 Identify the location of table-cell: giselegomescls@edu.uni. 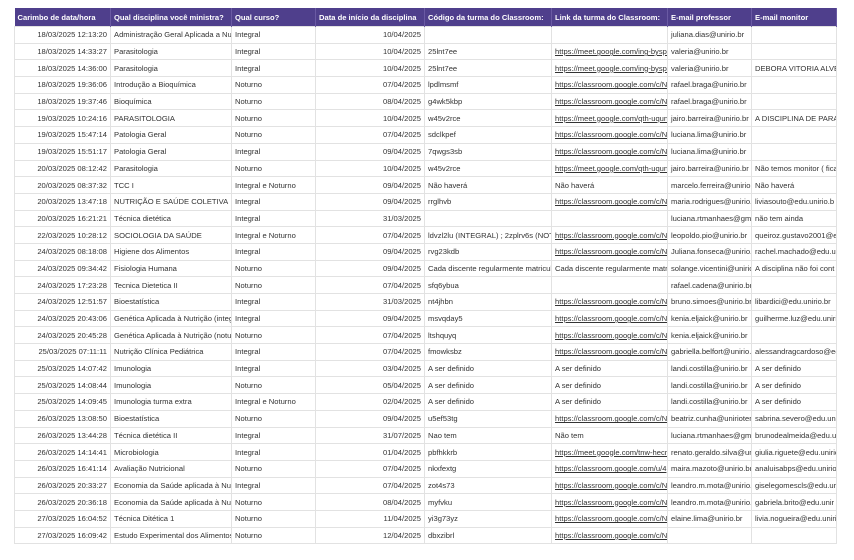
(794, 485).